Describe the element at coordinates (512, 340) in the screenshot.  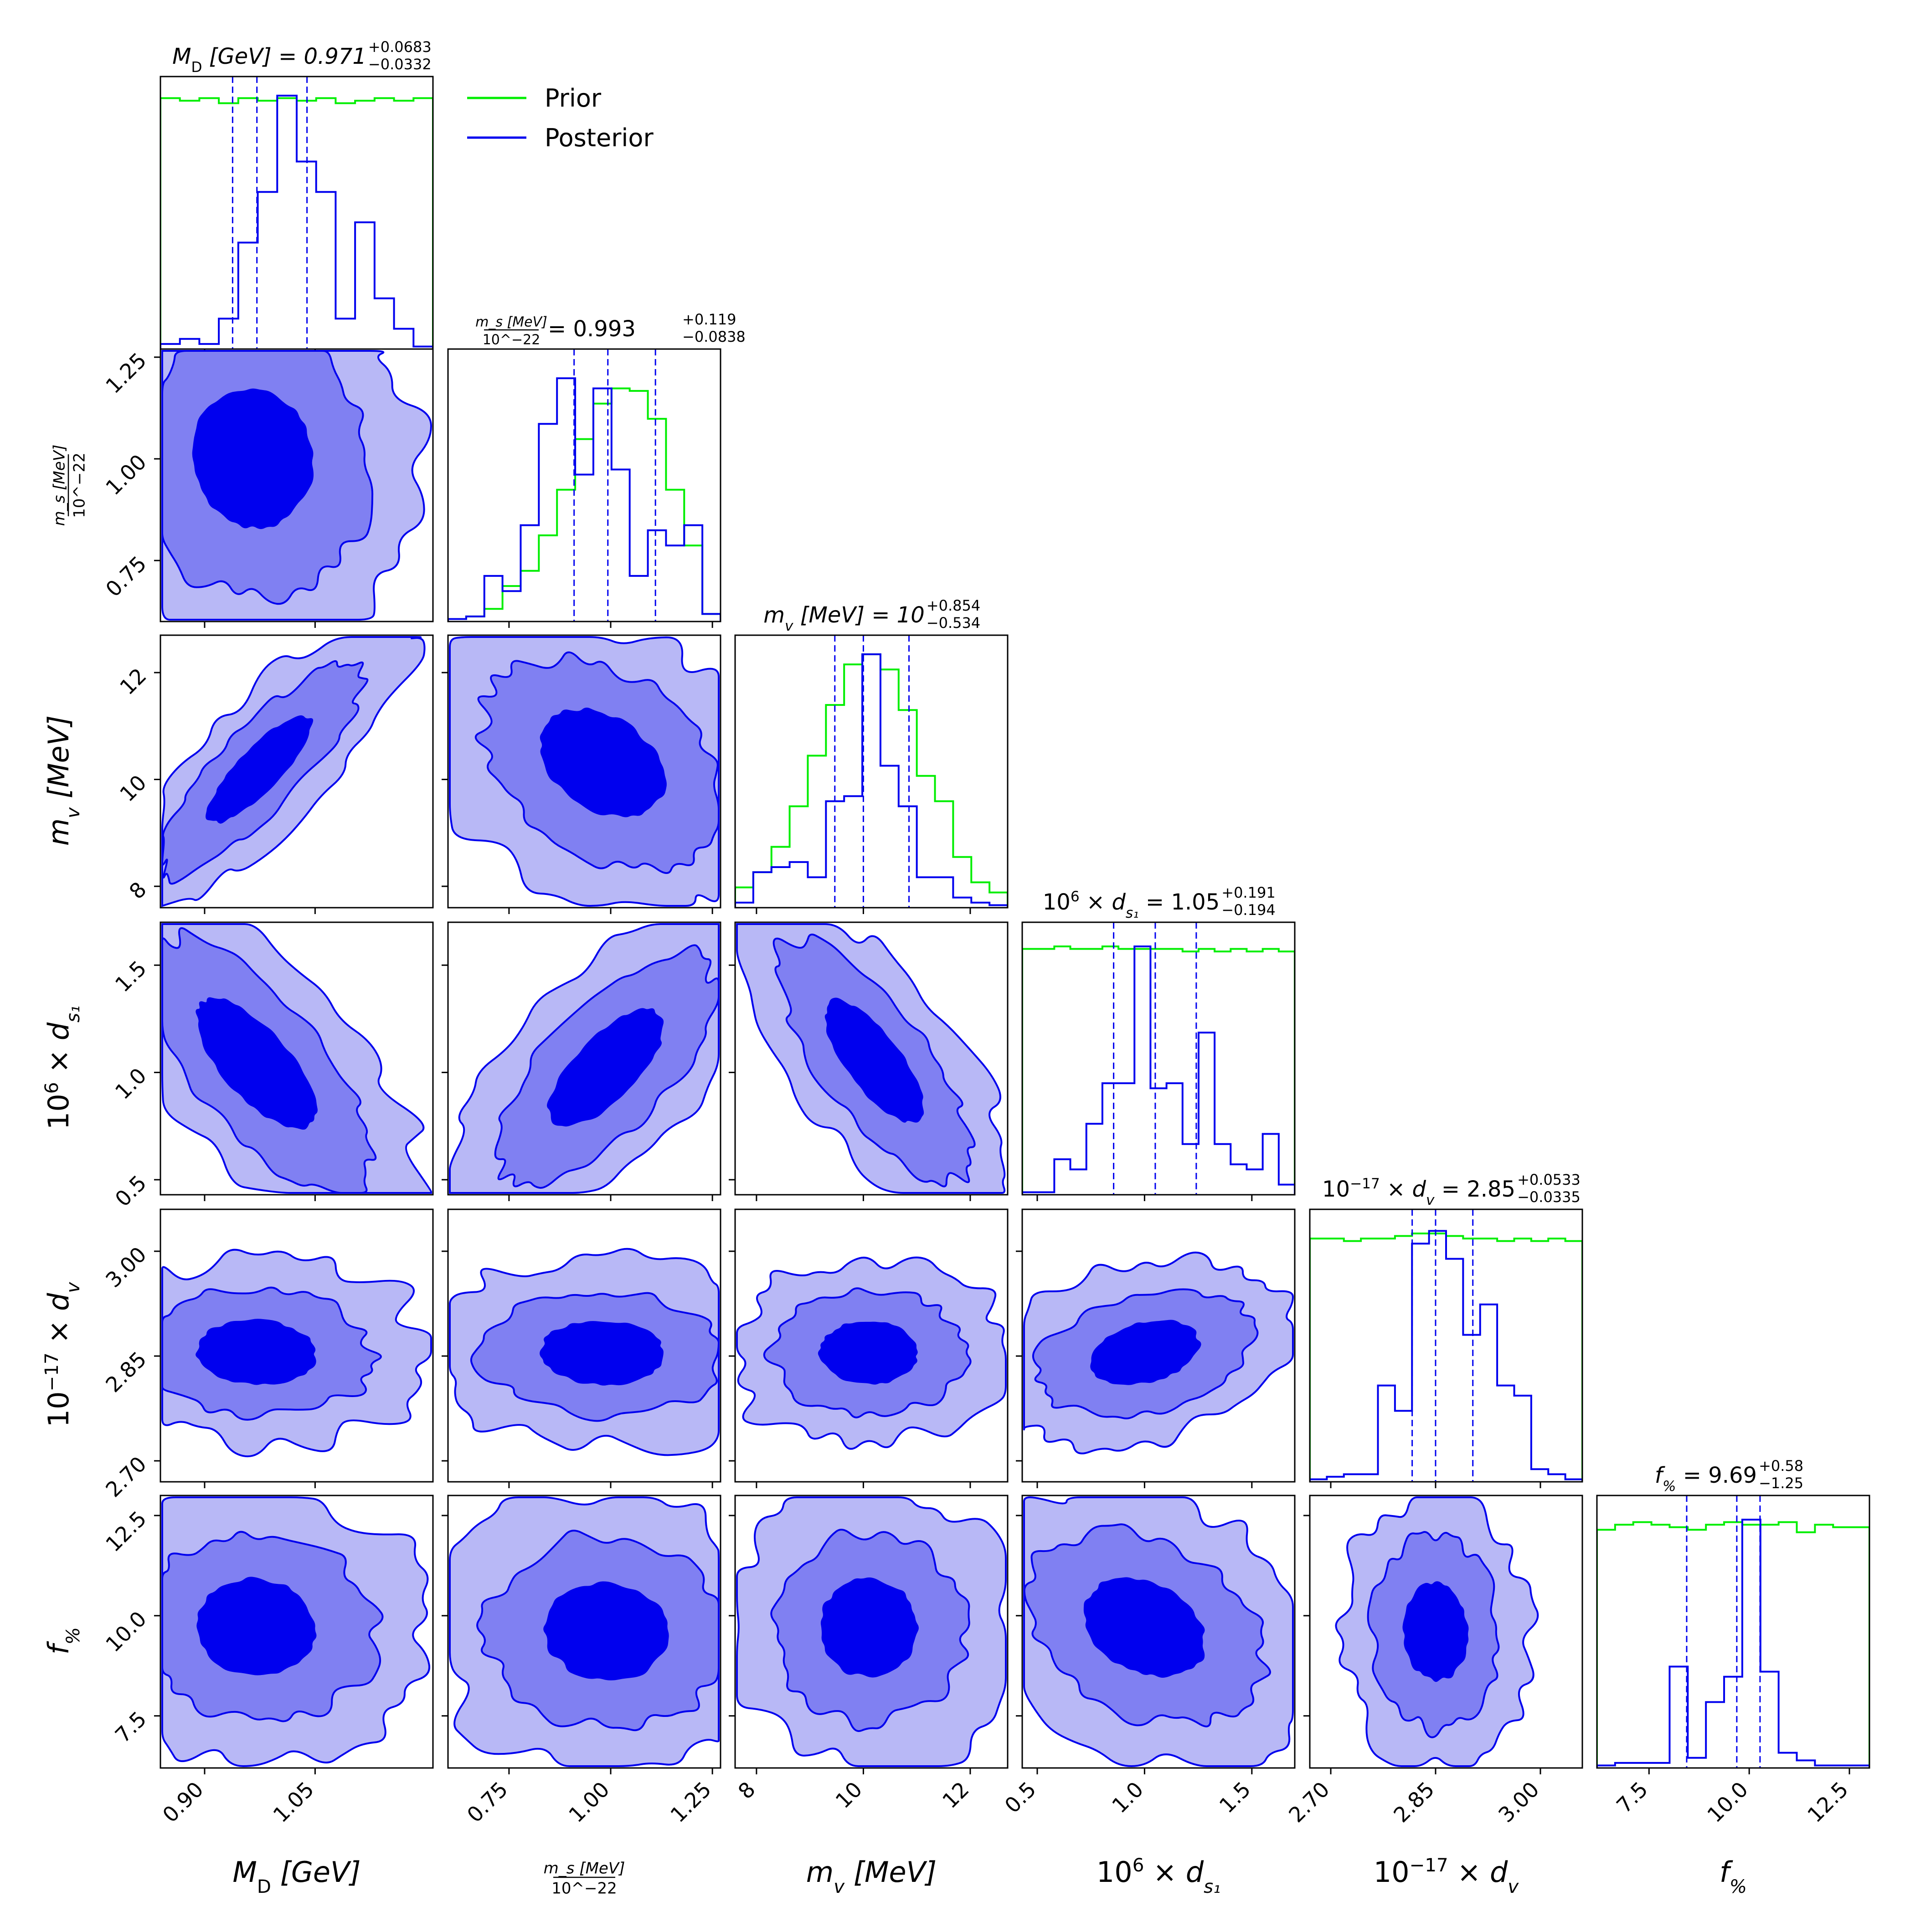
I see `title-ms-fraction-denominator: 10^−22` at that location.